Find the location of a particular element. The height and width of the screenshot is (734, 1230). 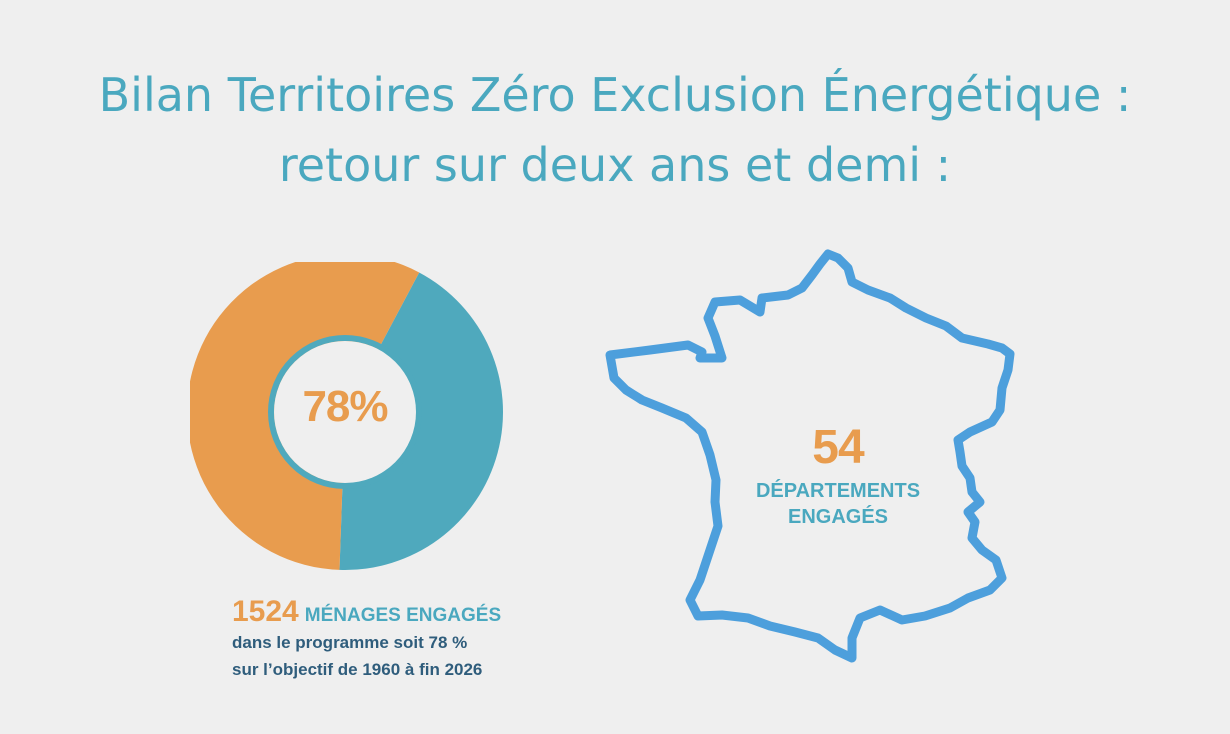

departments-label: DÉPARTEMENTS ENGAGÉS is located at coordinates (838, 504).